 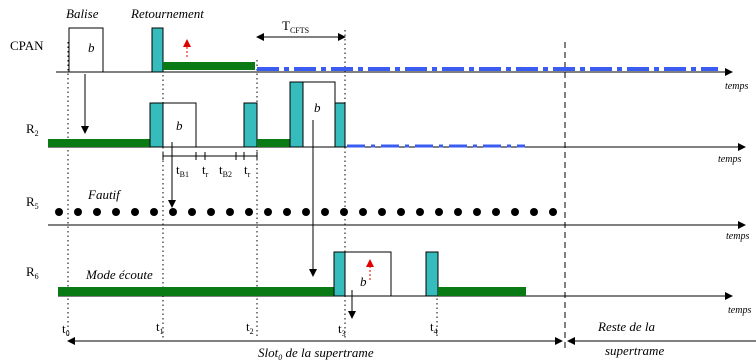 What do you see at coordinates (225, 170) in the screenshot?
I see `interval-tb2-label: tB2` at bounding box center [225, 170].